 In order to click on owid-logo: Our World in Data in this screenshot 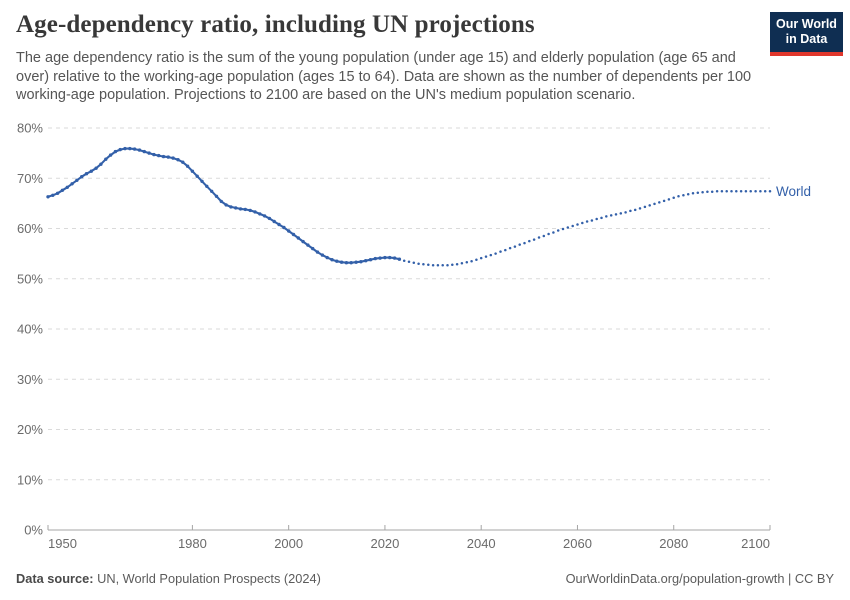, I will do `click(806, 34)`.